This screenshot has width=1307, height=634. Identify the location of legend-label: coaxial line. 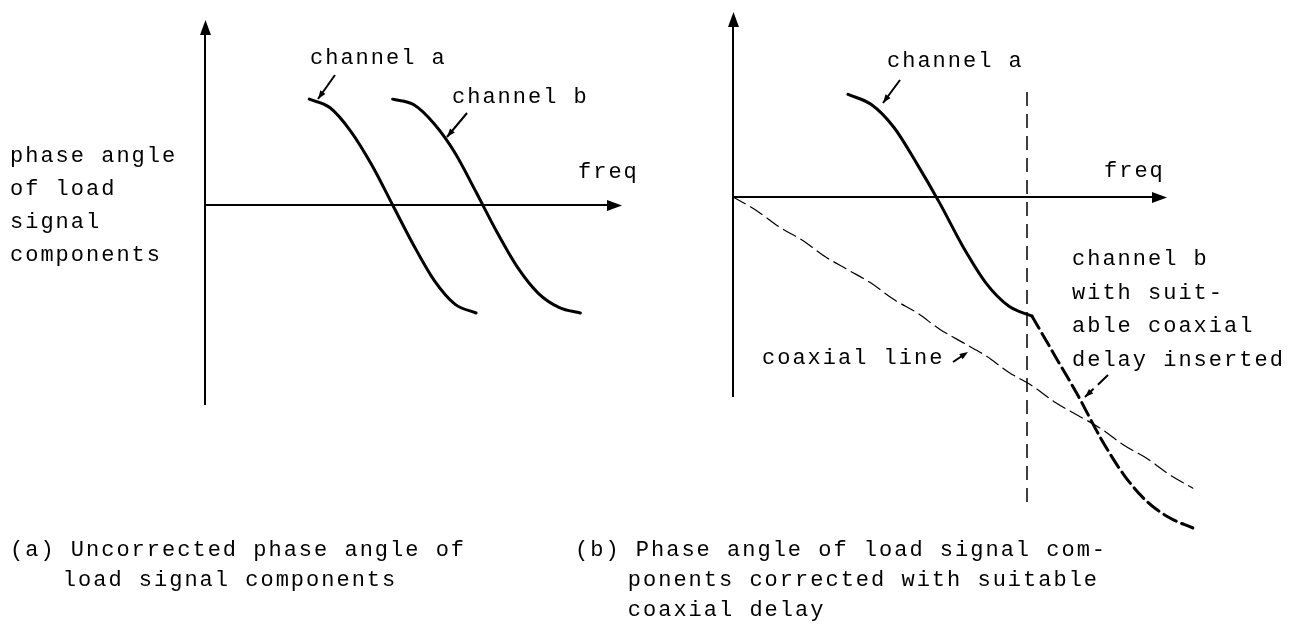
(853, 358).